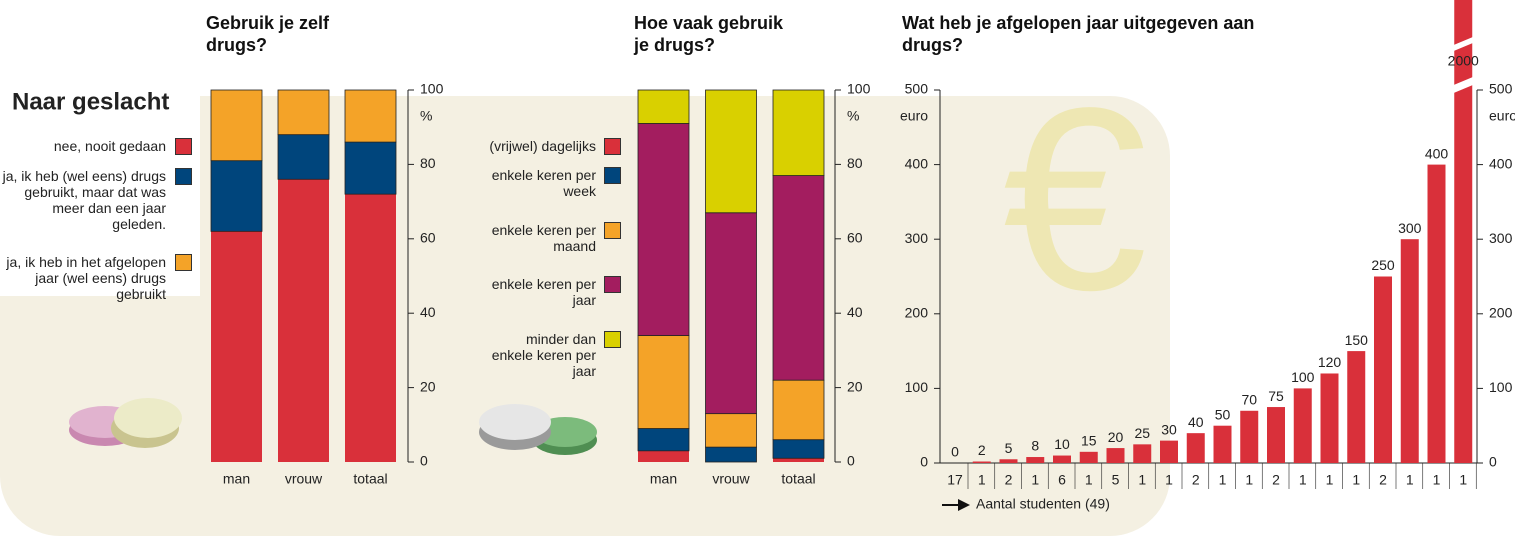 The width and height of the screenshot is (1515, 536). Describe the element at coordinates (1075, 200) in the screenshot. I see `euro-decoration: €` at that location.